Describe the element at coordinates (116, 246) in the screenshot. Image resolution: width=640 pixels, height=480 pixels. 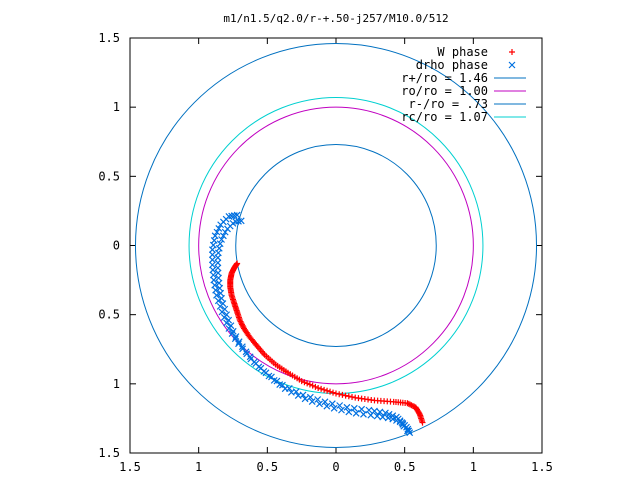
I see `y-tick-label: 0` at that location.